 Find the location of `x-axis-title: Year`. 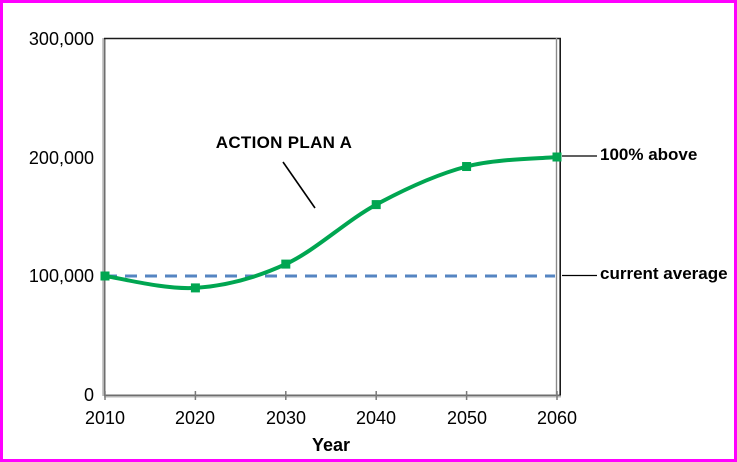

x-axis-title: Year is located at coordinates (331, 445).